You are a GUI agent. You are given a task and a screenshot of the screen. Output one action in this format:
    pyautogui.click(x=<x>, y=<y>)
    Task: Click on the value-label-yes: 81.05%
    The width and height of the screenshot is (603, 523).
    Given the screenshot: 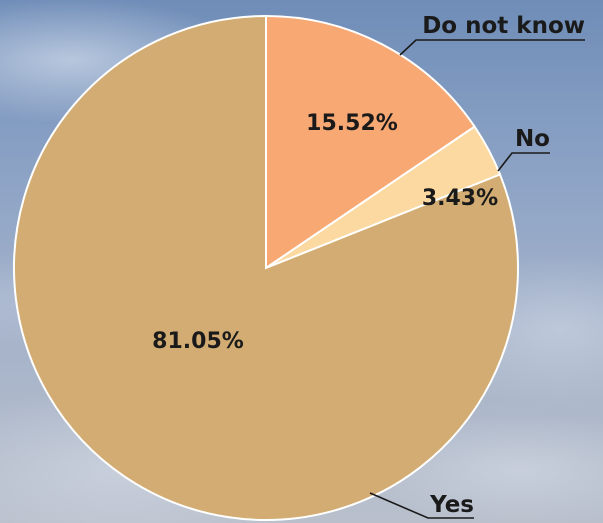 What is the action you would take?
    pyautogui.click(x=198, y=341)
    